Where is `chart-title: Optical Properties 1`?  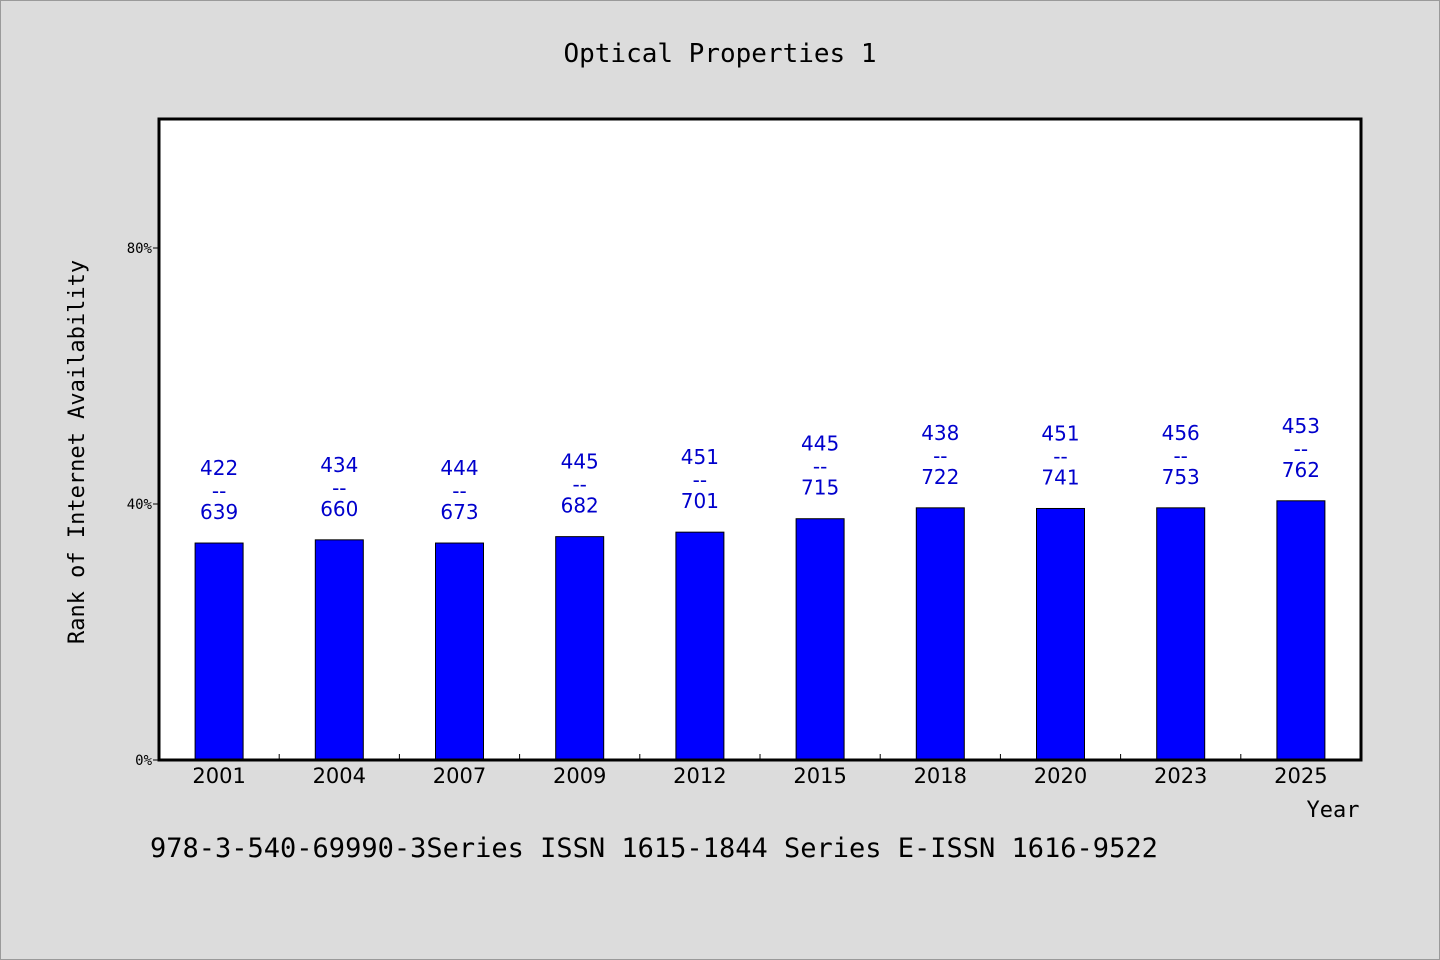 chart-title: Optical Properties 1 is located at coordinates (719, 54).